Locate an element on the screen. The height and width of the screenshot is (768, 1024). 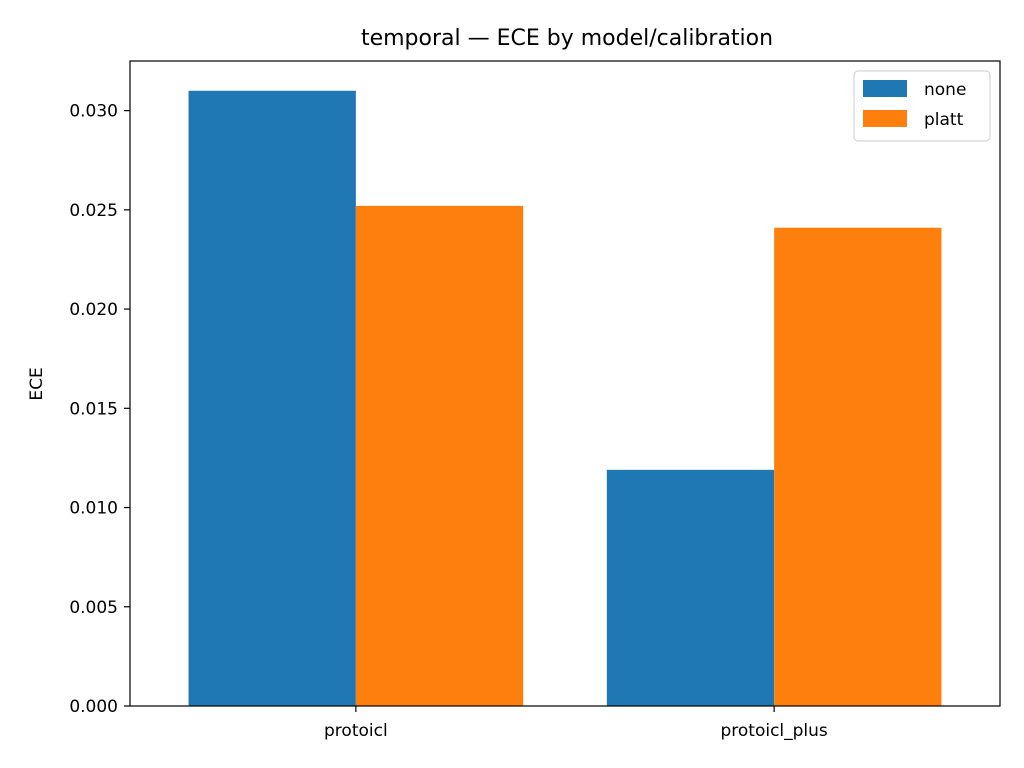
y-tick-label: 0.030 is located at coordinates (93, 112).